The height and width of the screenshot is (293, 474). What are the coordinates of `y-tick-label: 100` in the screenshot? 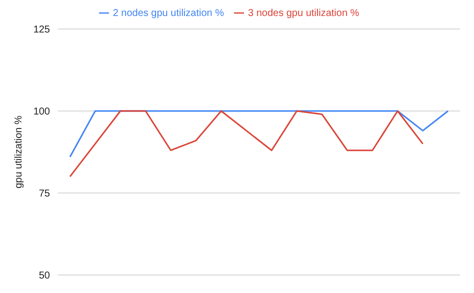 It's located at (41, 112).